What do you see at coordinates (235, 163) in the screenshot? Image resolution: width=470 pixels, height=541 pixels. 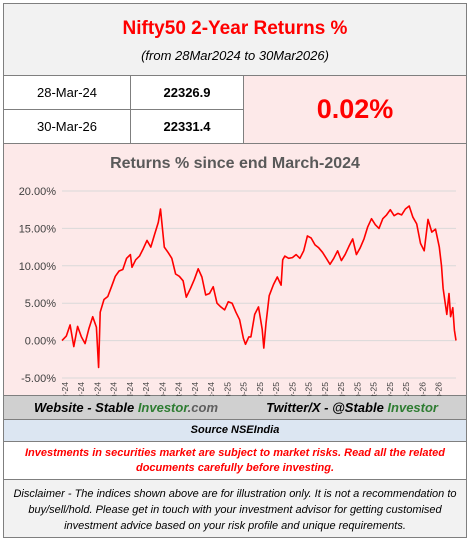 I see `chart-title: Returns % since end March-2024` at bounding box center [235, 163].